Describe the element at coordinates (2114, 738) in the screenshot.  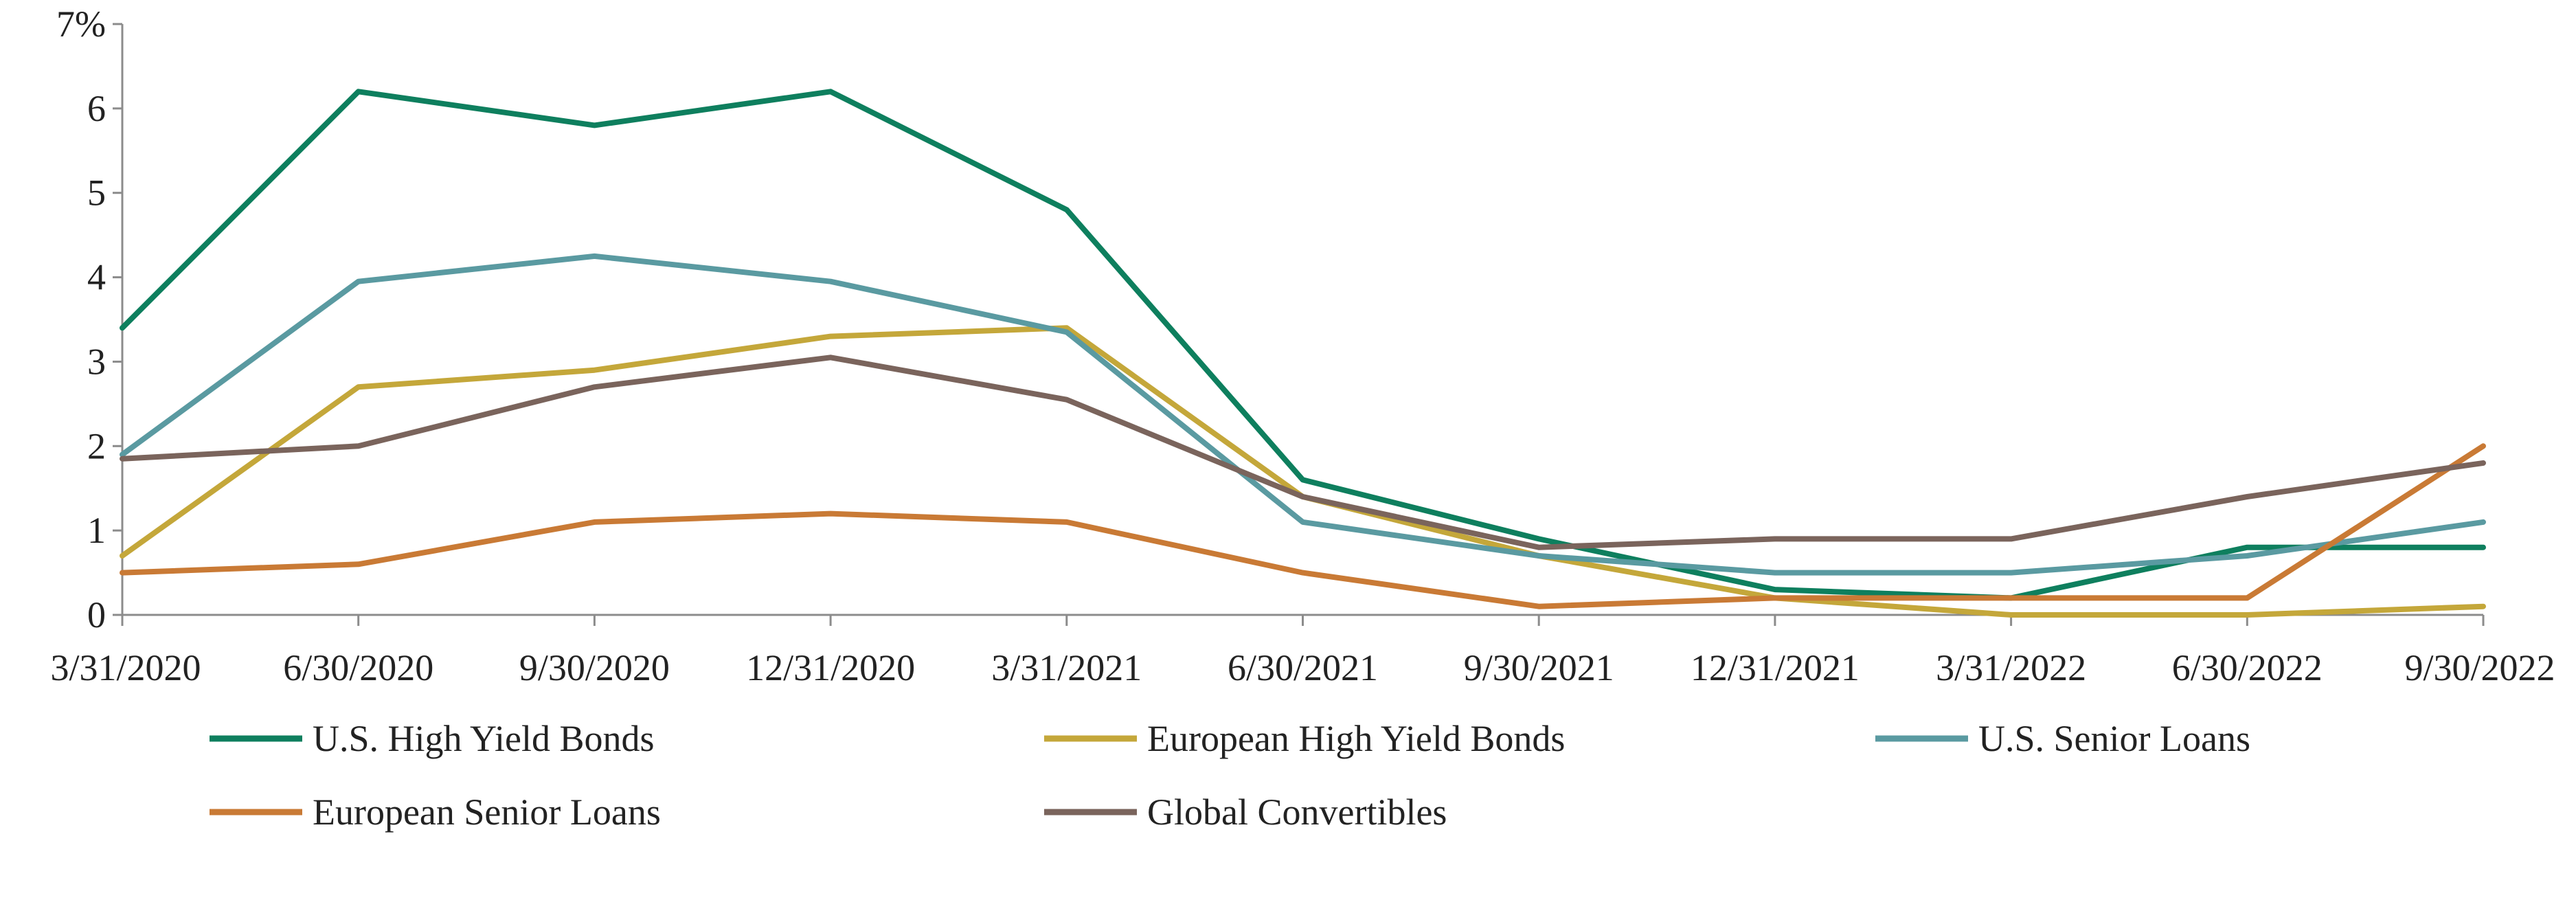
I see `legend-label: U.S. Senior Loans` at that location.